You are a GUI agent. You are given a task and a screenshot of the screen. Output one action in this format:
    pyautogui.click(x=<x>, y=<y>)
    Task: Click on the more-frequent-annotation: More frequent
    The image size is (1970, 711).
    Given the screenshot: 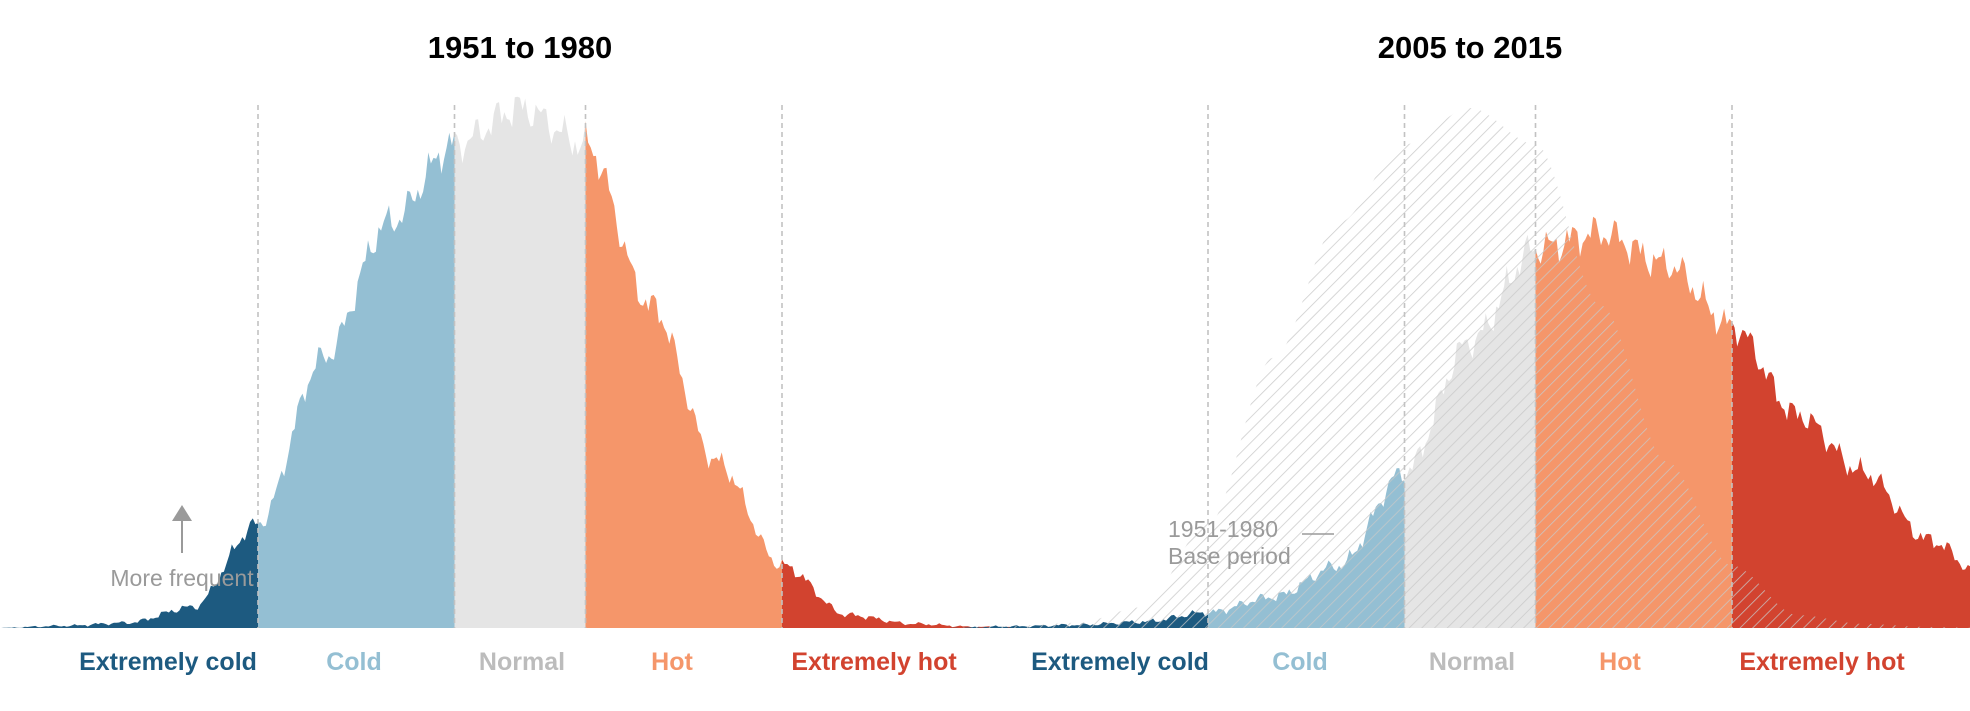 What is the action you would take?
    pyautogui.click(x=182, y=548)
    